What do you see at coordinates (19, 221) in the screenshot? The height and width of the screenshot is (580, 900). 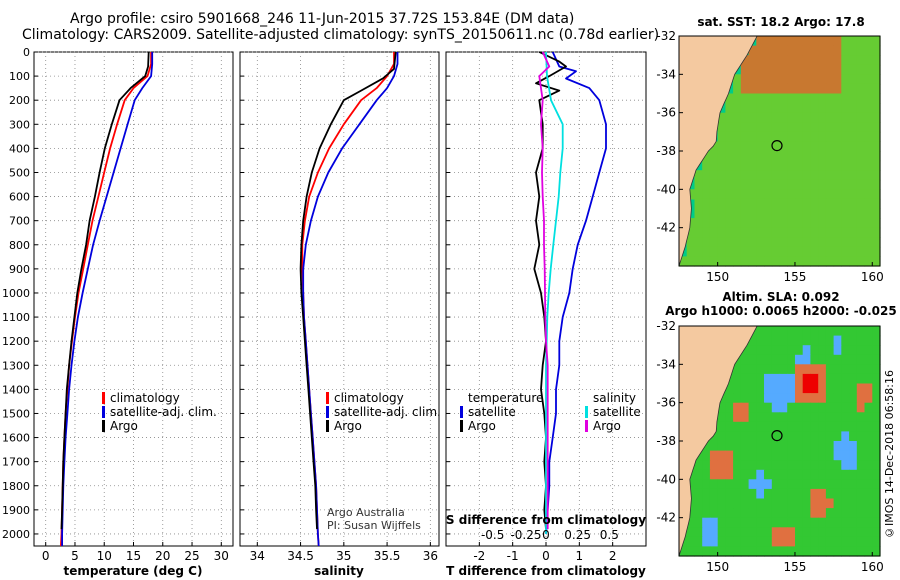 I see `y-tick-label: 700` at bounding box center [19, 221].